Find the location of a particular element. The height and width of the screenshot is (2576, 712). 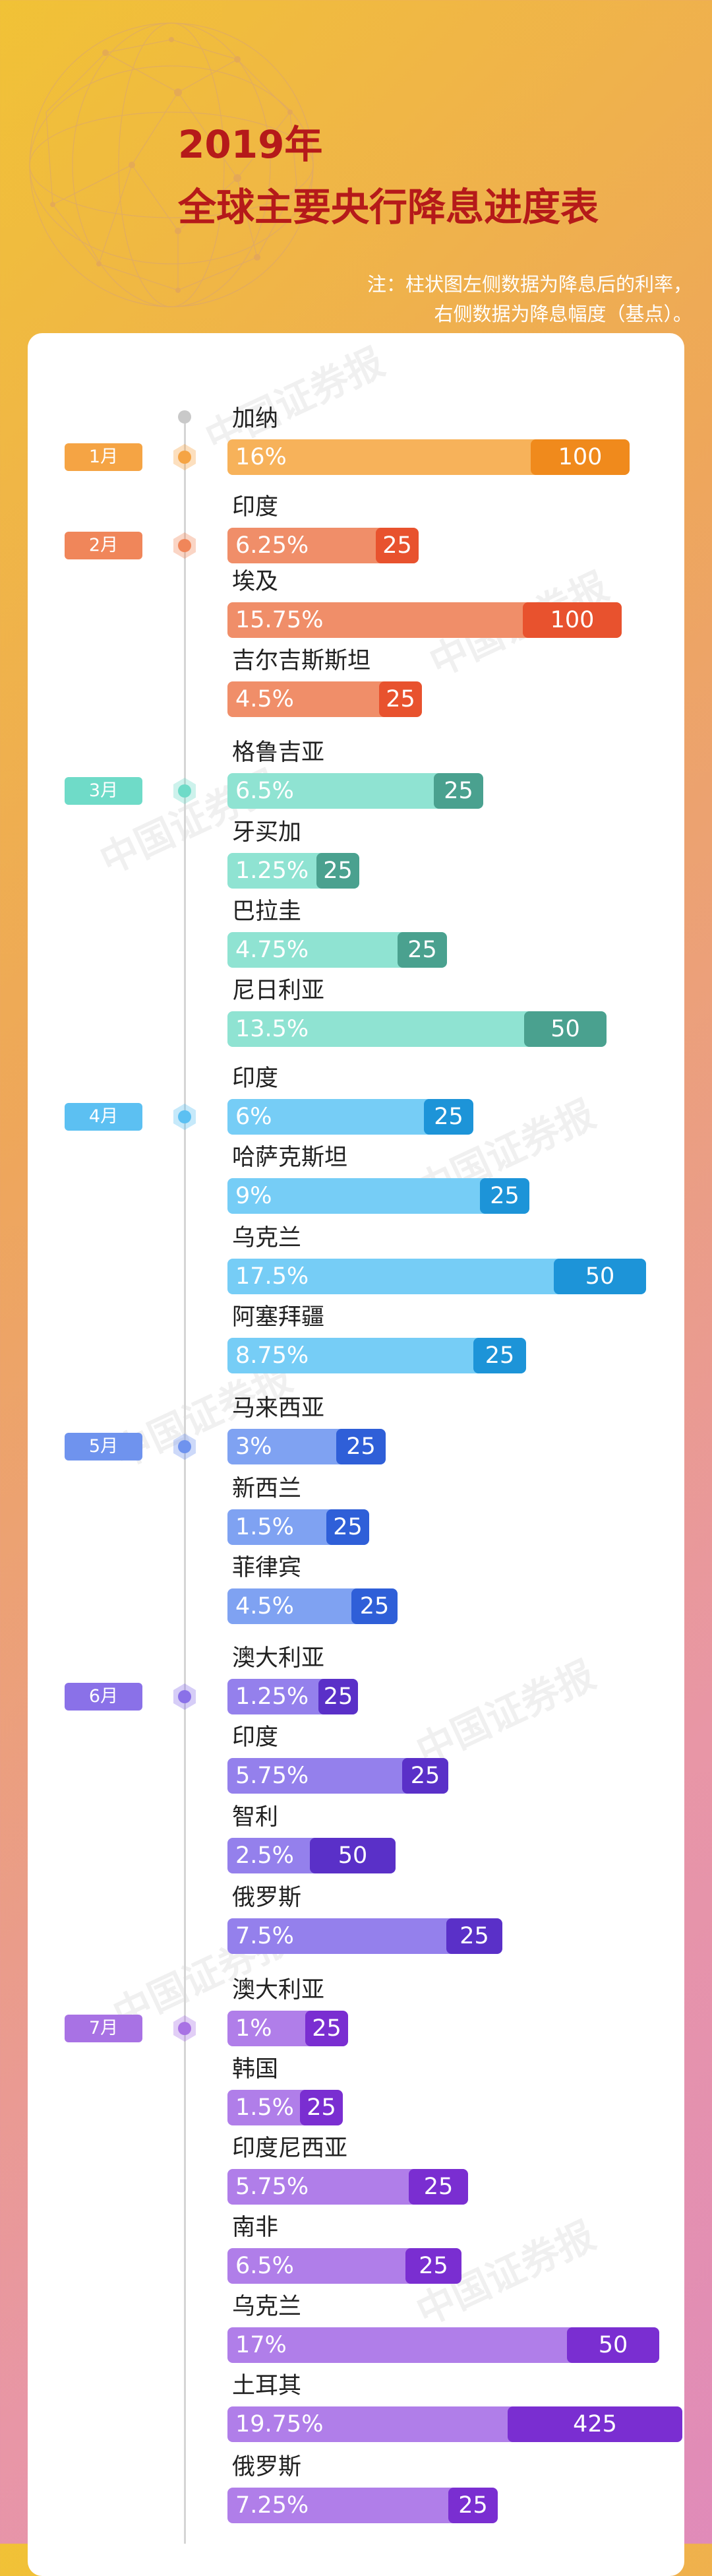

timeline-start-dot is located at coordinates (184, 417).